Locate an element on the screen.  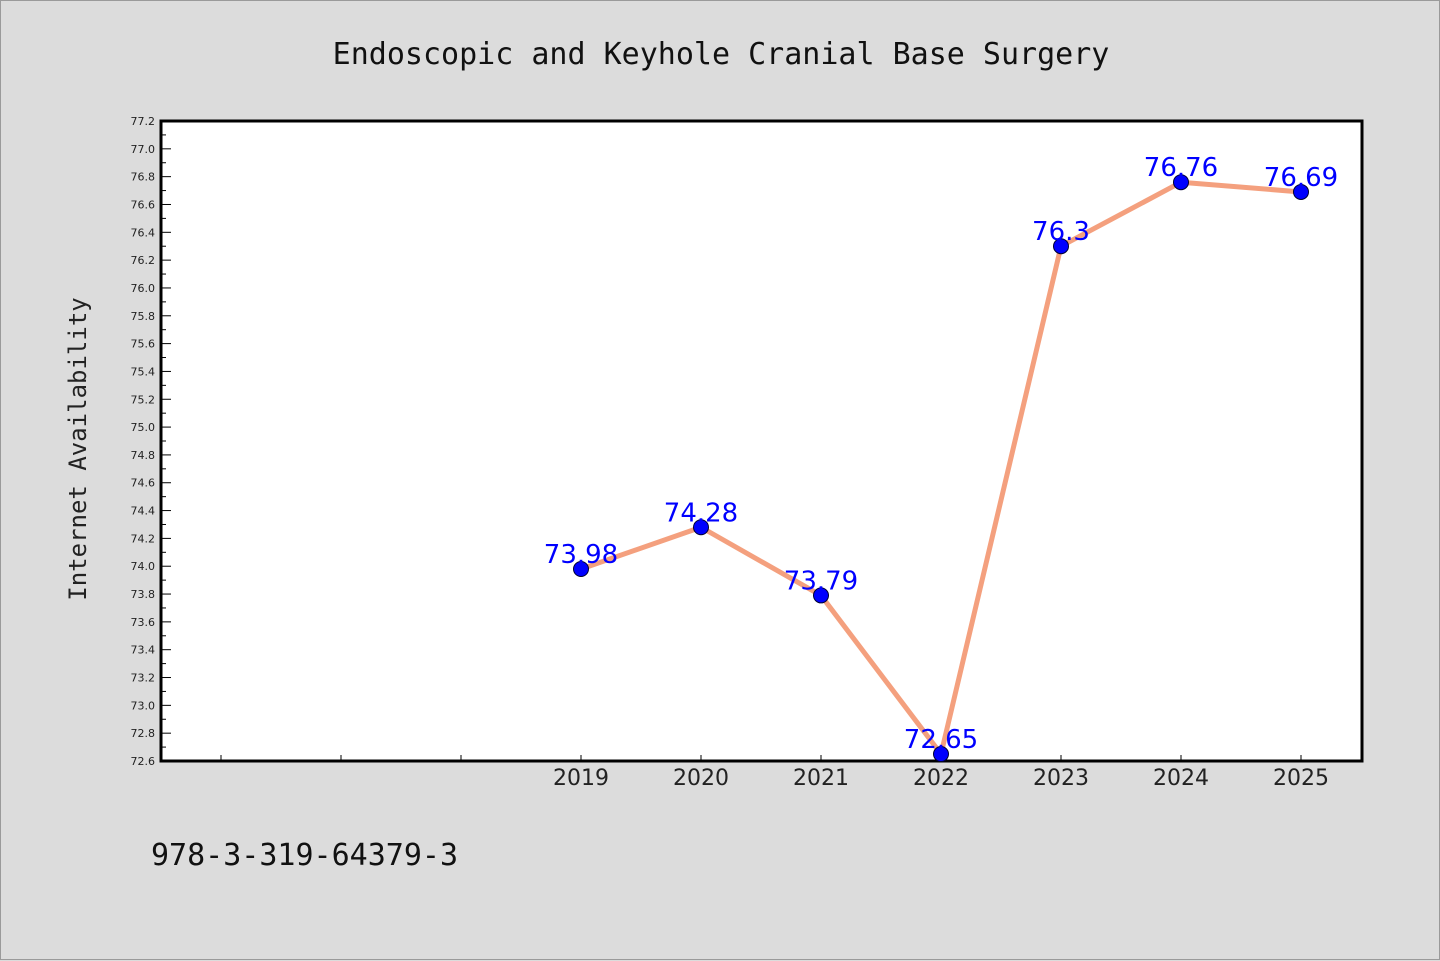
data-label: 73.79 is located at coordinates (821, 581).